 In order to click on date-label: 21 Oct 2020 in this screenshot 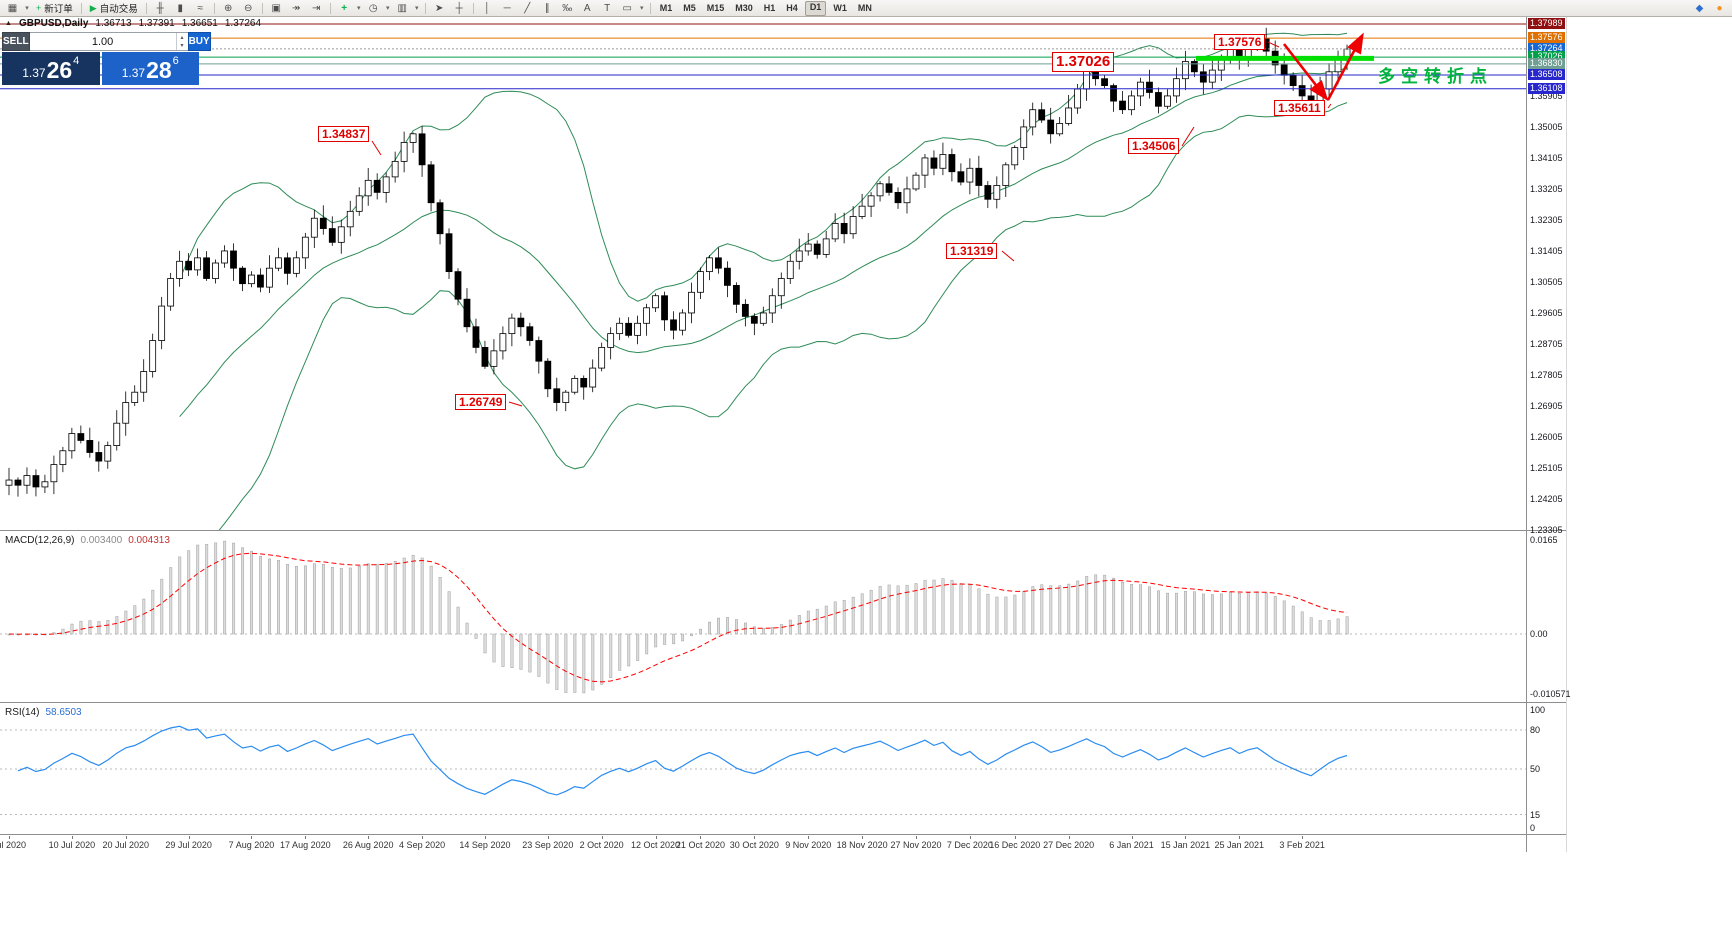, I will do `click(700, 845)`.